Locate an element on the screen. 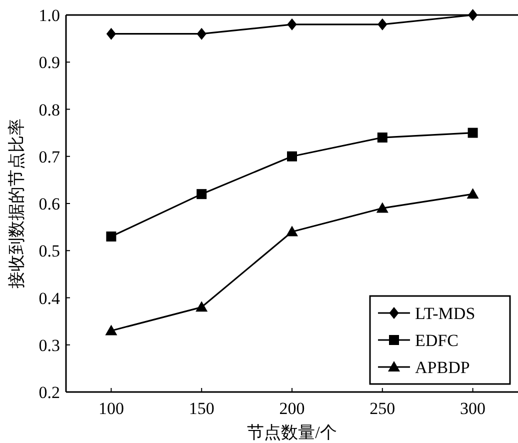  y-tick-label: 0.2 is located at coordinates (49, 392).